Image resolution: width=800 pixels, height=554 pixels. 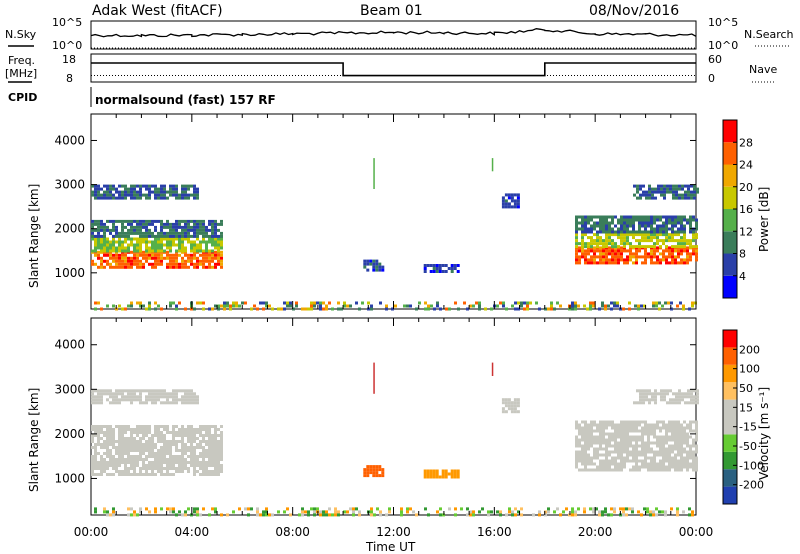 I want to click on beam-label: Beam 01, so click(x=391, y=11).